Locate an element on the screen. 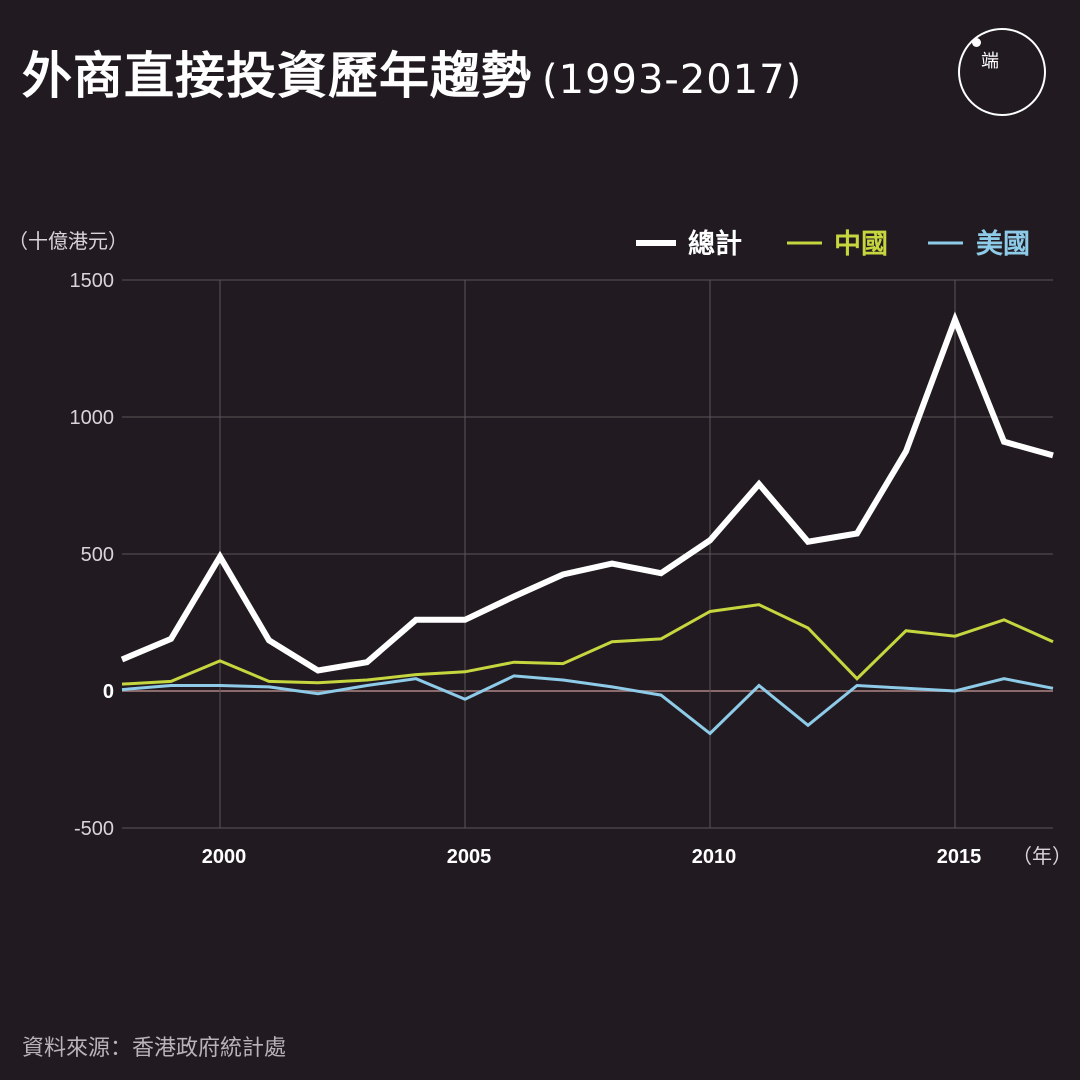  x-tick-label: 2000 is located at coordinates (224, 857).